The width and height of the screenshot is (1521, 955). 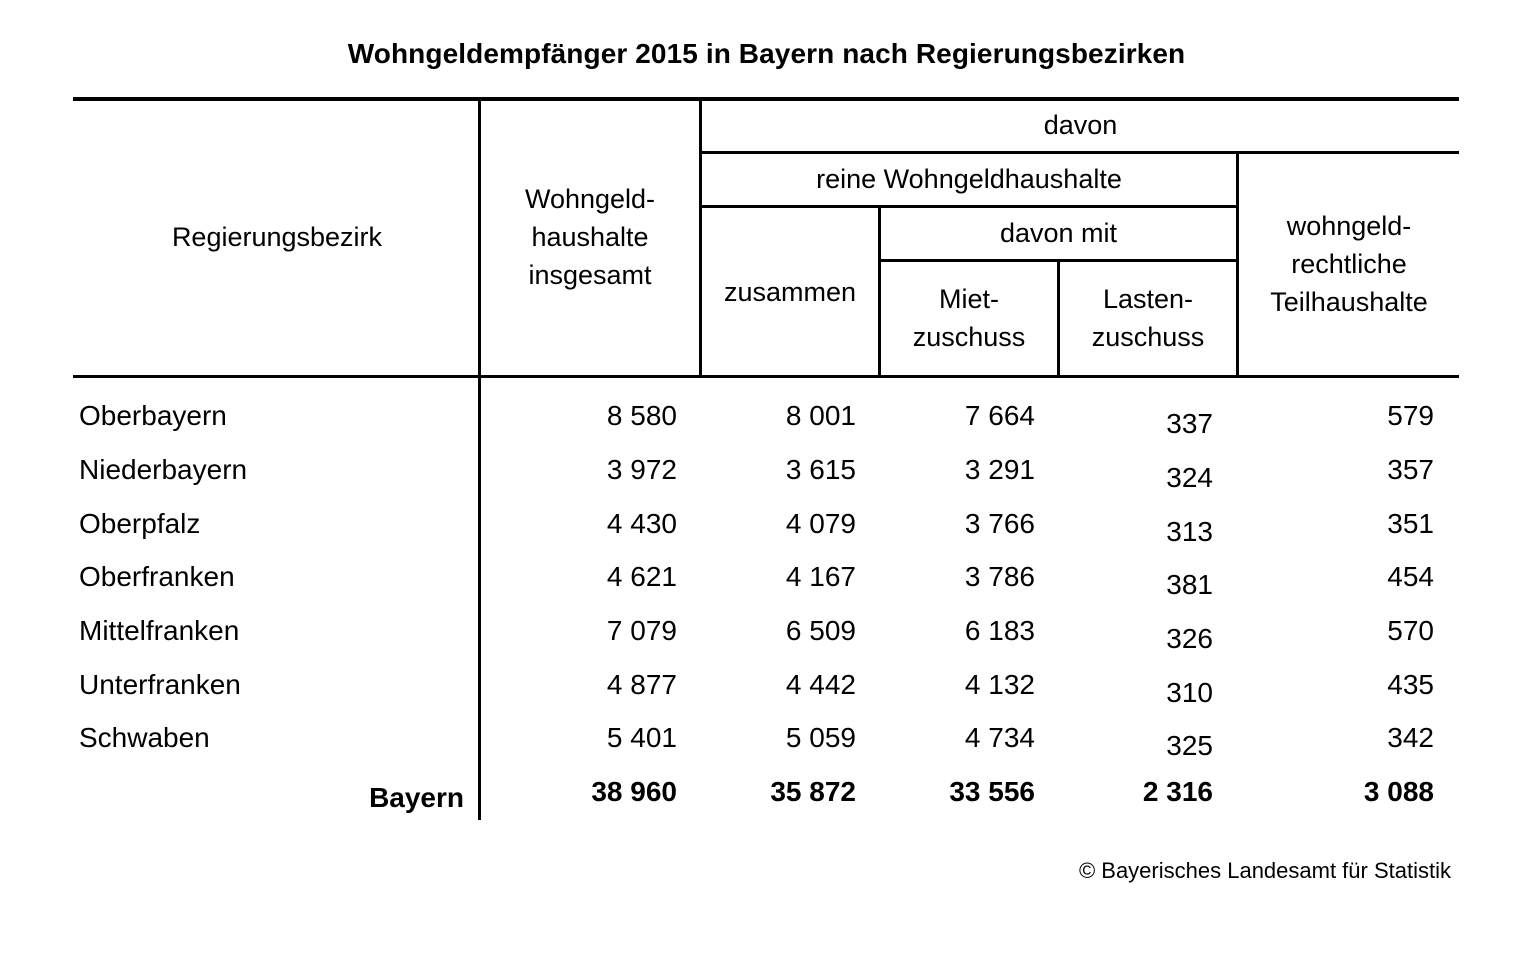 What do you see at coordinates (700, 238) in the screenshot?
I see `total-column-rule` at bounding box center [700, 238].